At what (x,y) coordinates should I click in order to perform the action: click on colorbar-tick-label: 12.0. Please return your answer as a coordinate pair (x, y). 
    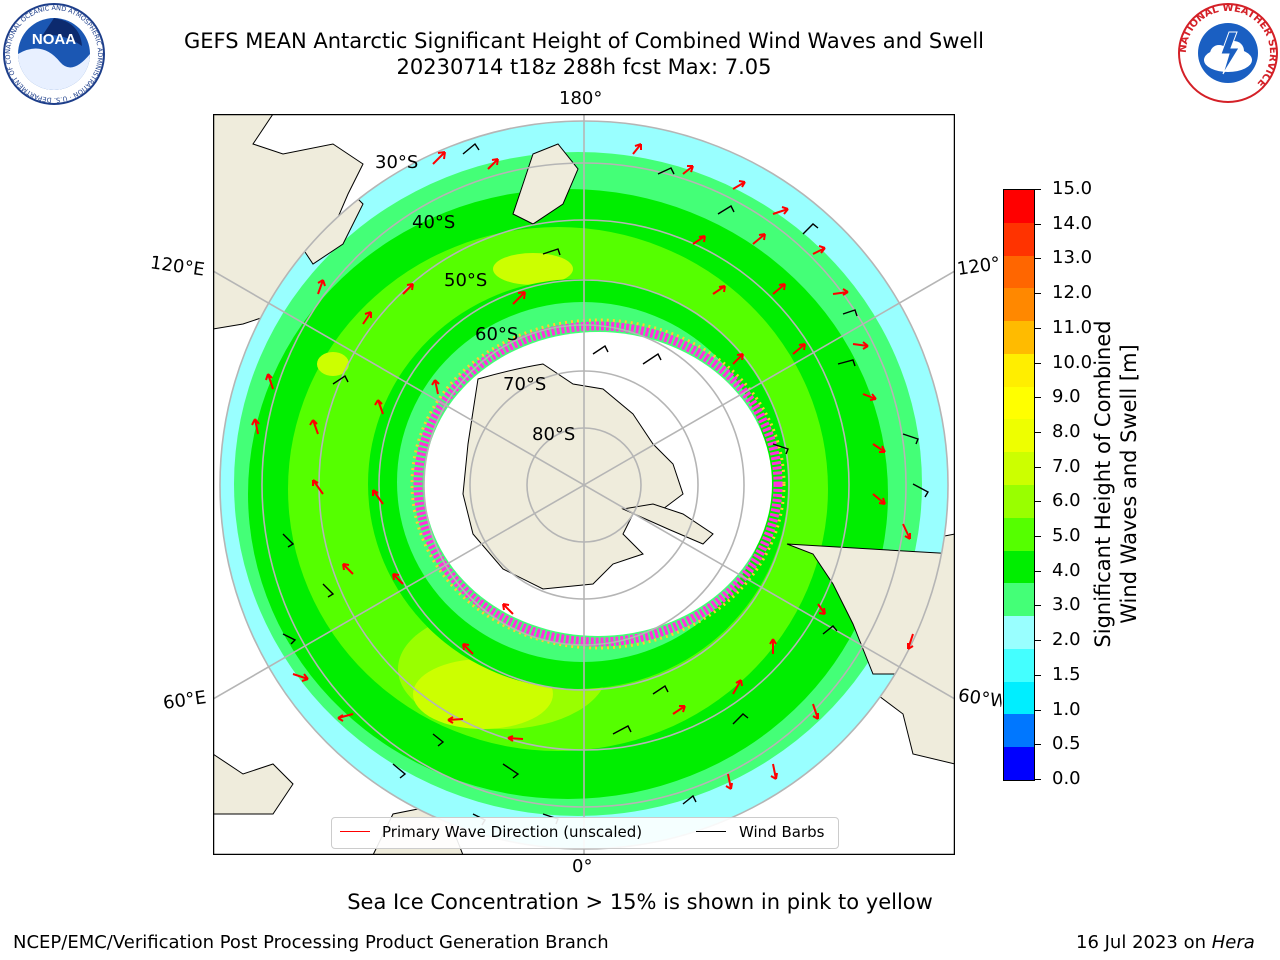
    Looking at the image, I should click on (1072, 293).